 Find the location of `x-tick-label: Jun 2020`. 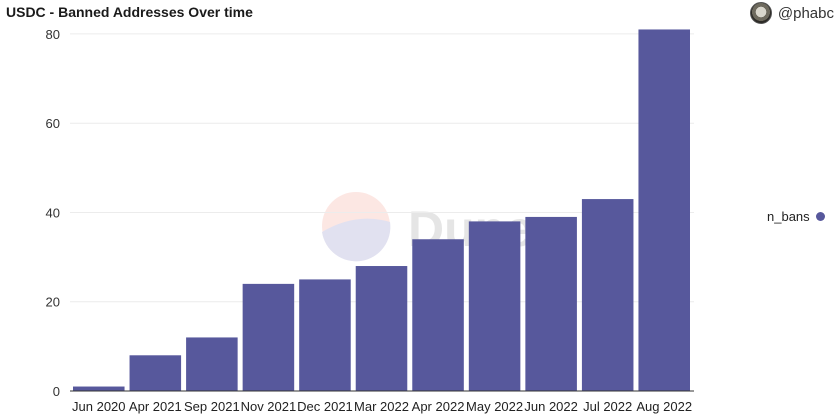

x-tick-label: Jun 2020 is located at coordinates (99, 406).